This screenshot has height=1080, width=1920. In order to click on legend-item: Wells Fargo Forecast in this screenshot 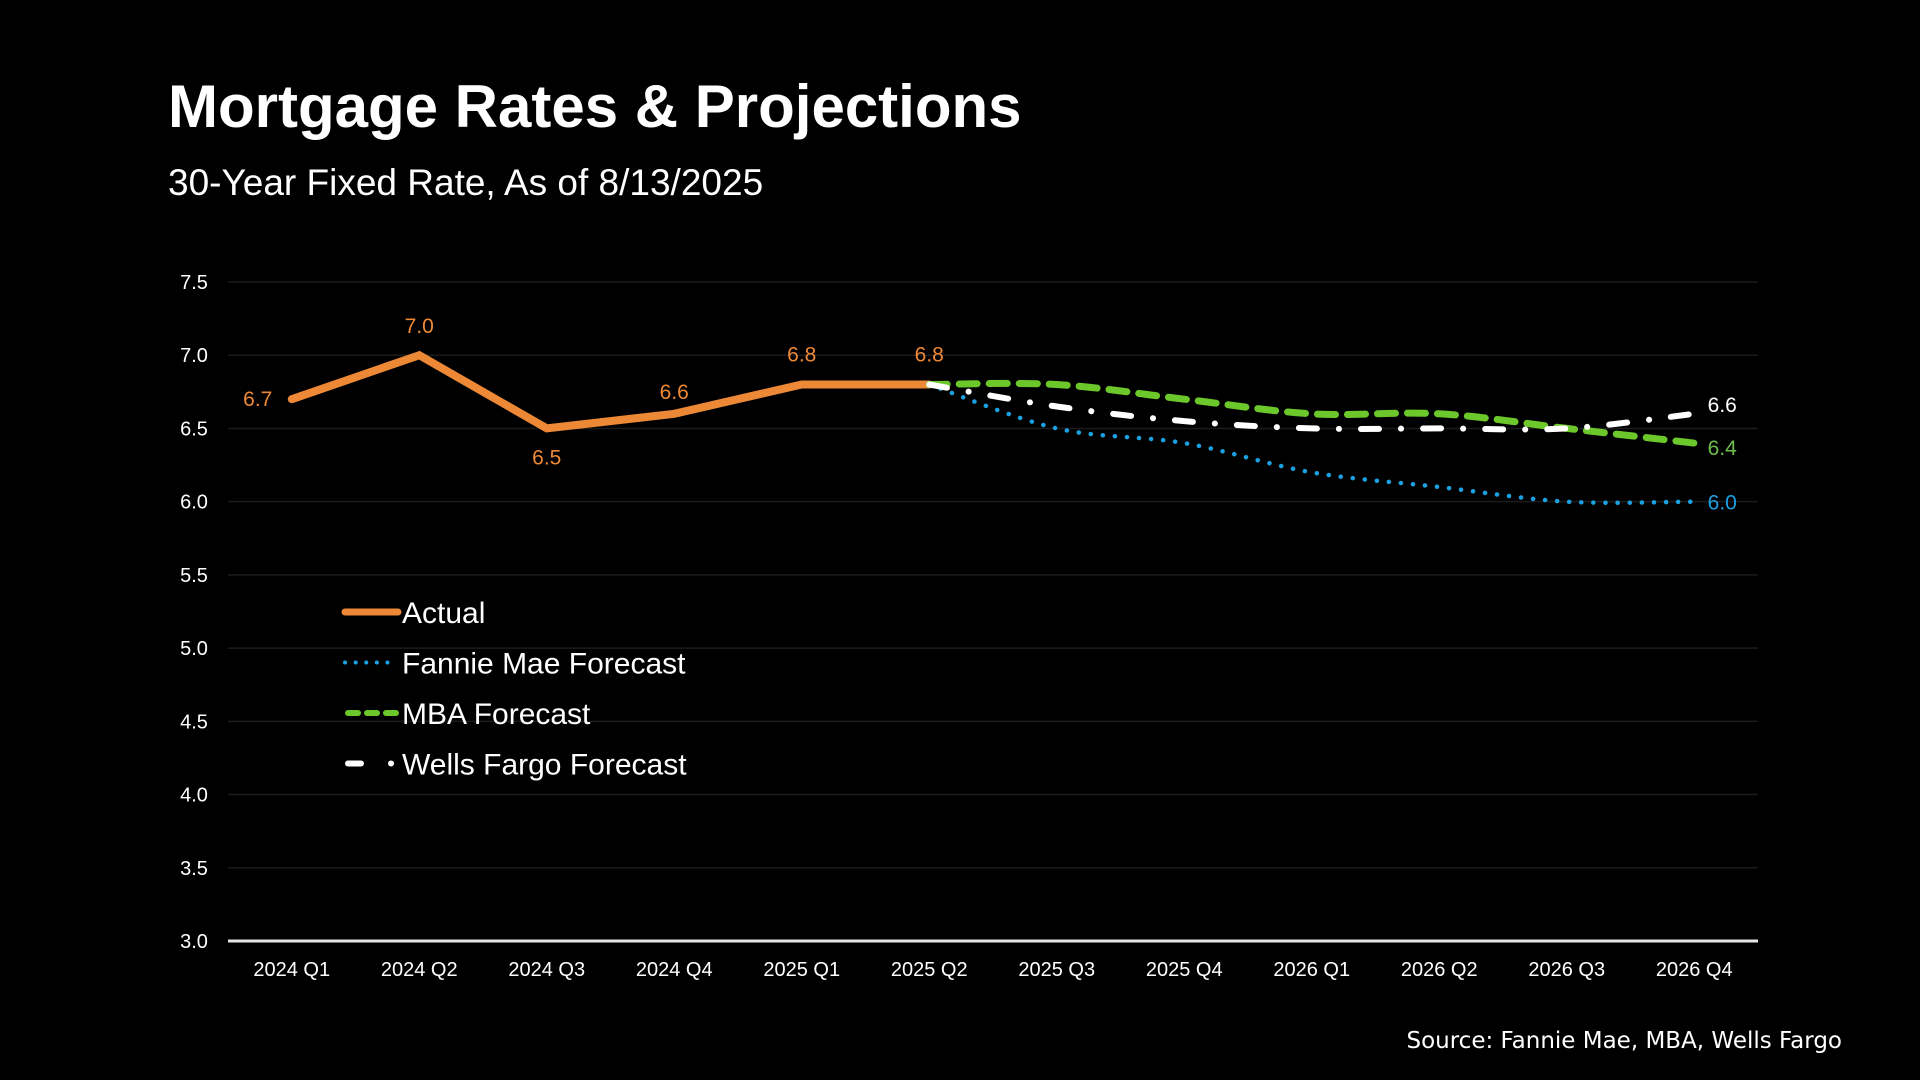, I will do `click(516, 765)`.